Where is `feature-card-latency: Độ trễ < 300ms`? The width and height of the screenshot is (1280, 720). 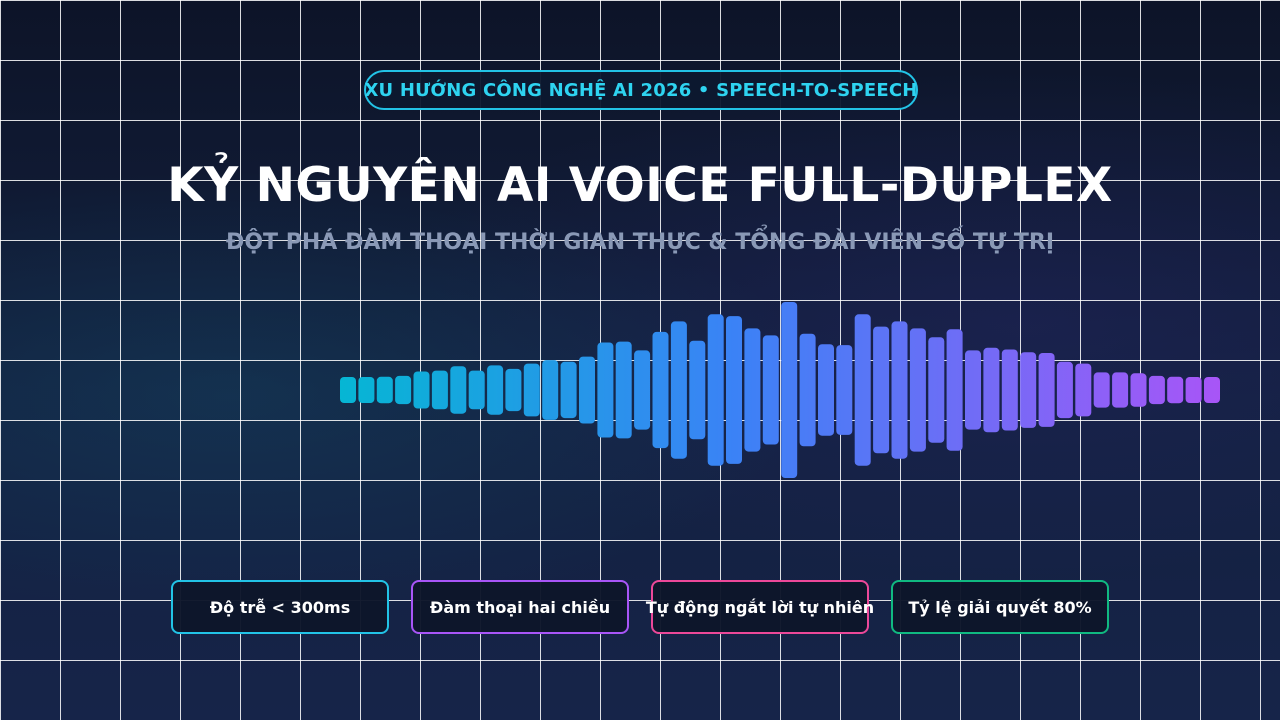 feature-card-latency: Độ trễ < 300ms is located at coordinates (280, 607).